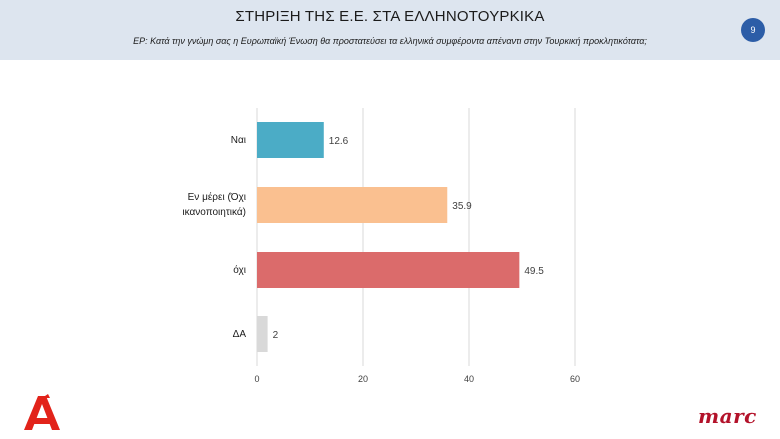  What do you see at coordinates (575, 379) in the screenshot?
I see `x-tick-label: 60` at bounding box center [575, 379].